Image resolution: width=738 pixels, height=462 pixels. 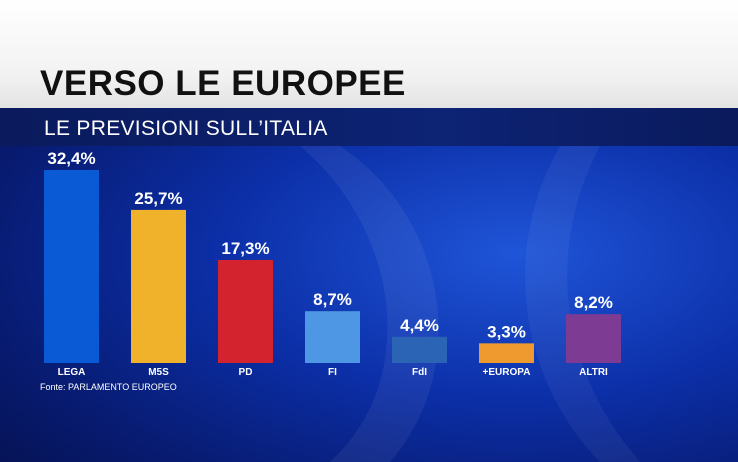 I want to click on category-label-m5s: M5S, so click(x=158, y=372).